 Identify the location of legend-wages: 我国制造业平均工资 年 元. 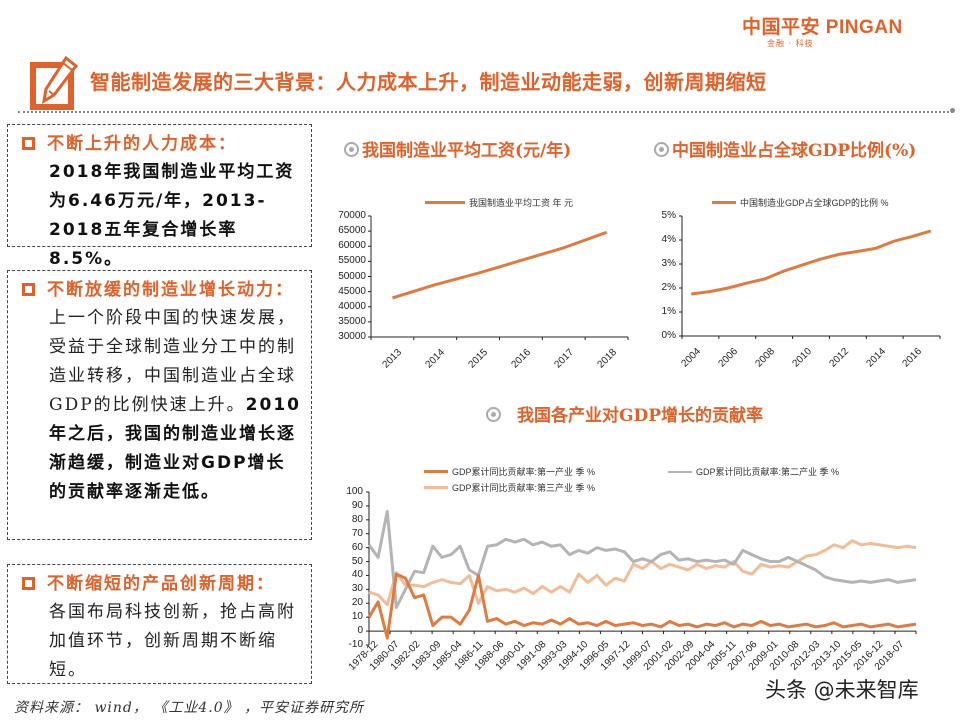
(499, 202).